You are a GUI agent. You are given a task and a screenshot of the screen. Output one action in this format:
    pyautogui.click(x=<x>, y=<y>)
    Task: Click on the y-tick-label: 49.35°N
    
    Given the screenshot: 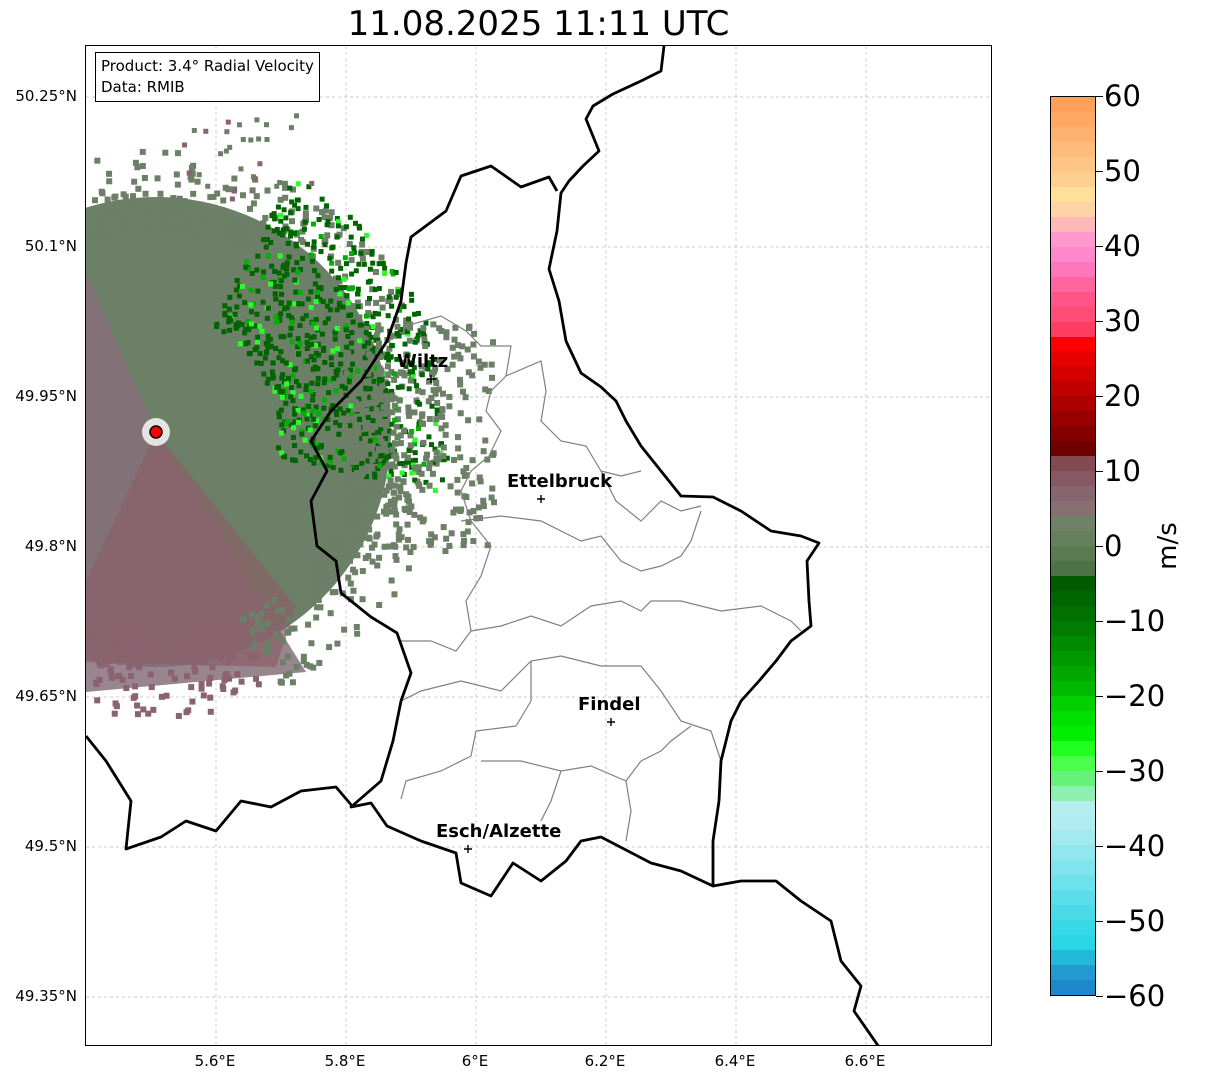 What is the action you would take?
    pyautogui.click(x=46, y=996)
    